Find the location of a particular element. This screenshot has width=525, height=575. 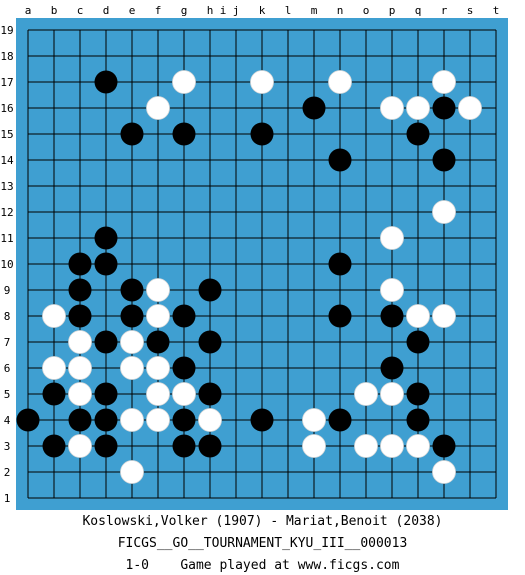

row-label: 11 is located at coordinates (6, 238).